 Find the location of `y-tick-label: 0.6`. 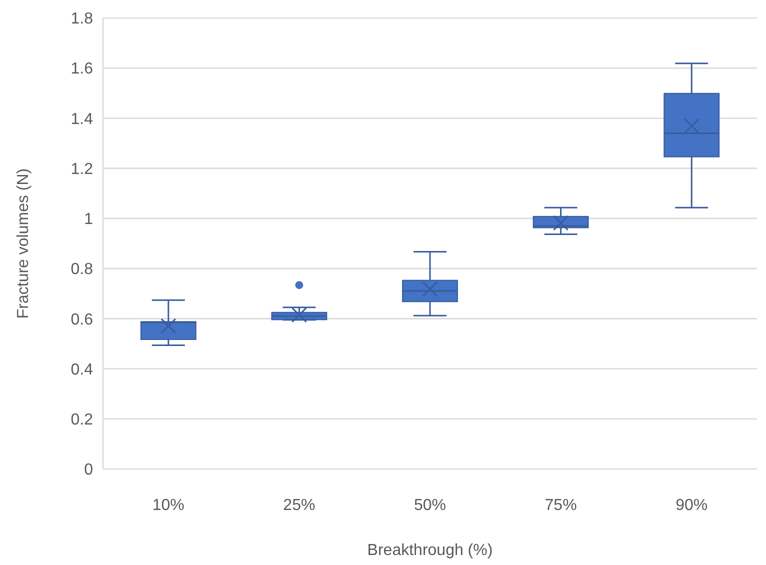

y-tick-label: 0.6 is located at coordinates (82, 319).